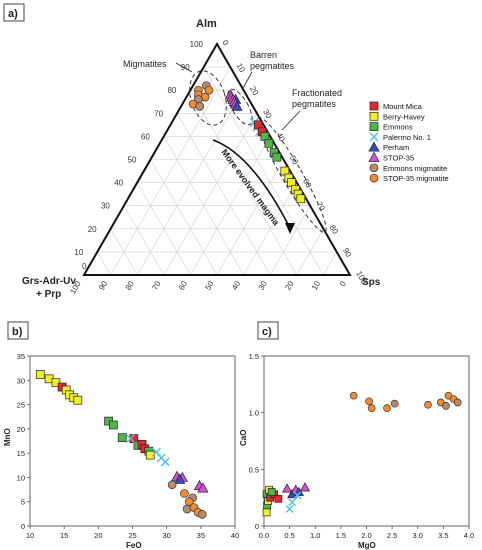 The width and height of the screenshot is (482, 550). What do you see at coordinates (362, 454) in the screenshot?
I see `panel-c-points` at bounding box center [362, 454].